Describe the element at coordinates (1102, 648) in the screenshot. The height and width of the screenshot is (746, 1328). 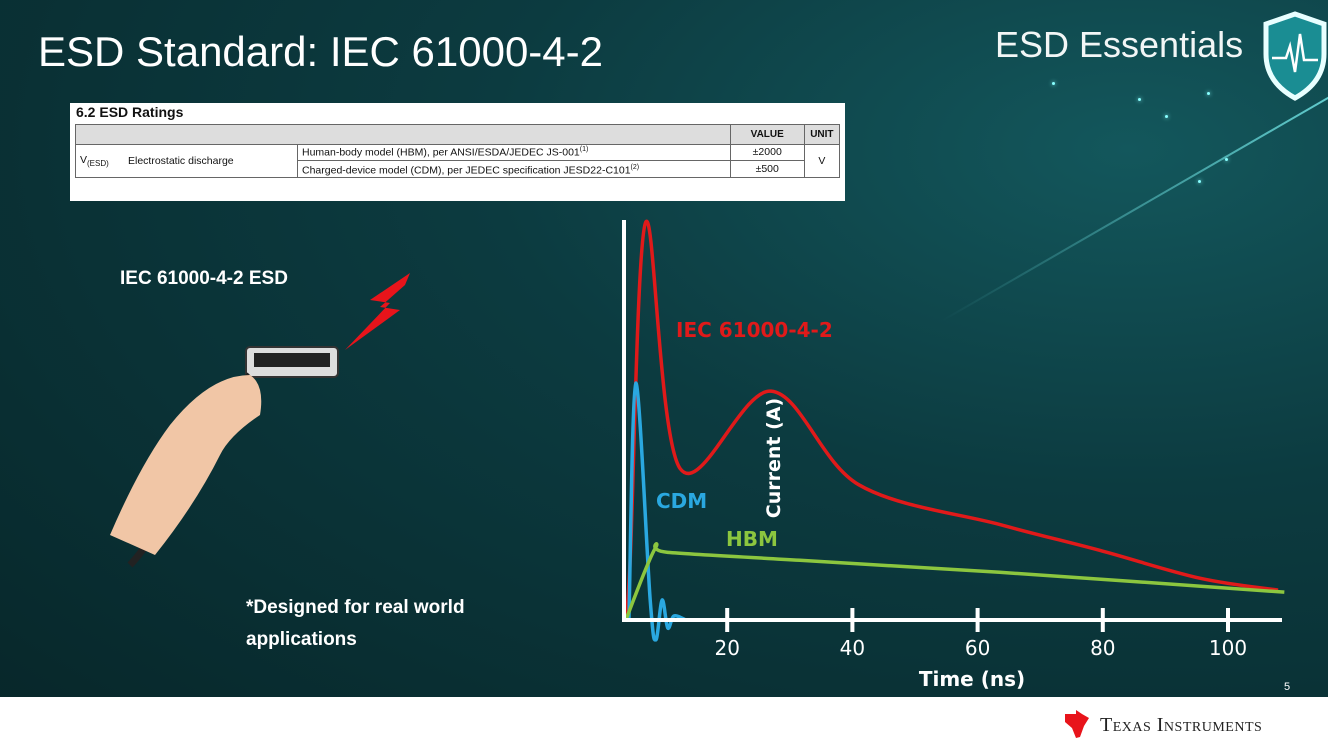
I see `x-tick-label: 80` at that location.